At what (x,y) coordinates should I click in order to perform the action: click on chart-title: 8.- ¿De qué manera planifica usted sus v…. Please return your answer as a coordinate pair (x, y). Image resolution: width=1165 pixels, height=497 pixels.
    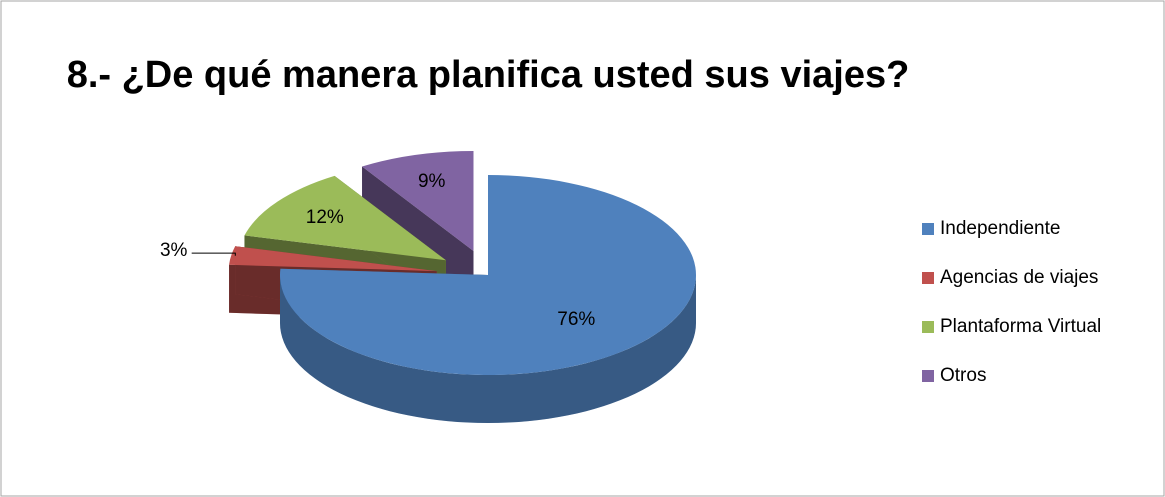
    Looking at the image, I should click on (488, 75).